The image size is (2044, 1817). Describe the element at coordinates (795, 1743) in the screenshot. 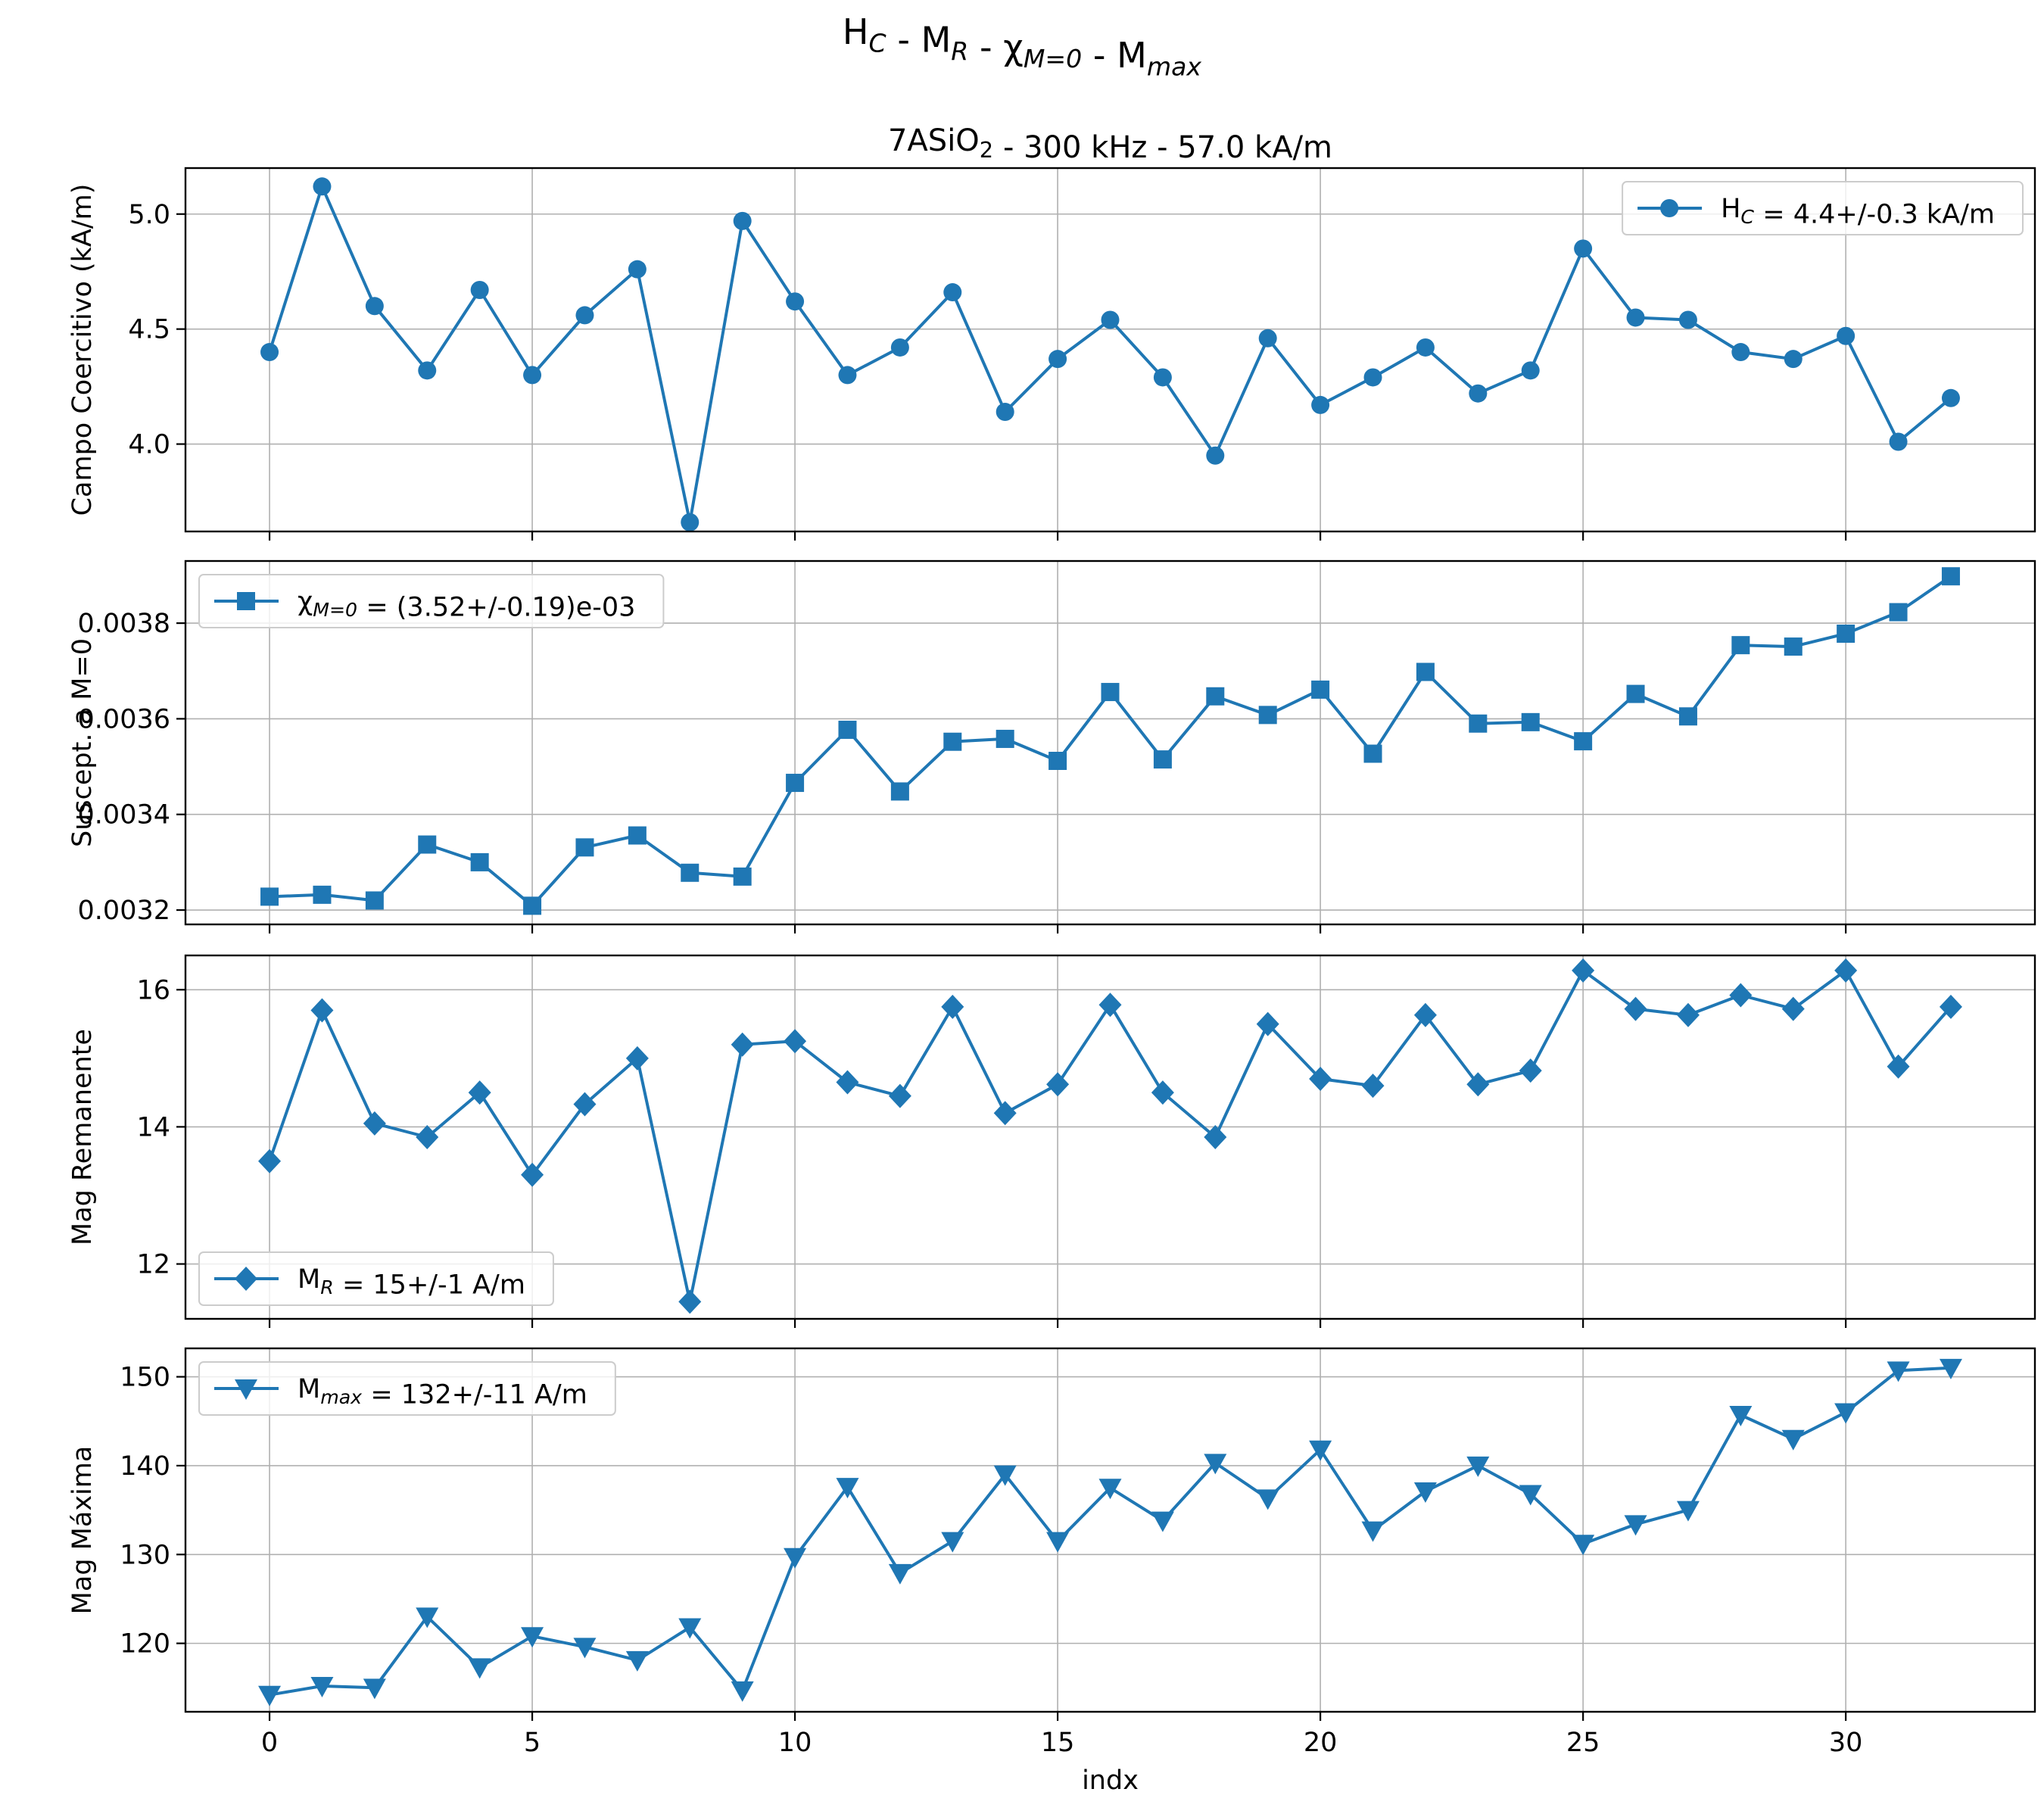

I see `x-tick-label: 10` at that location.